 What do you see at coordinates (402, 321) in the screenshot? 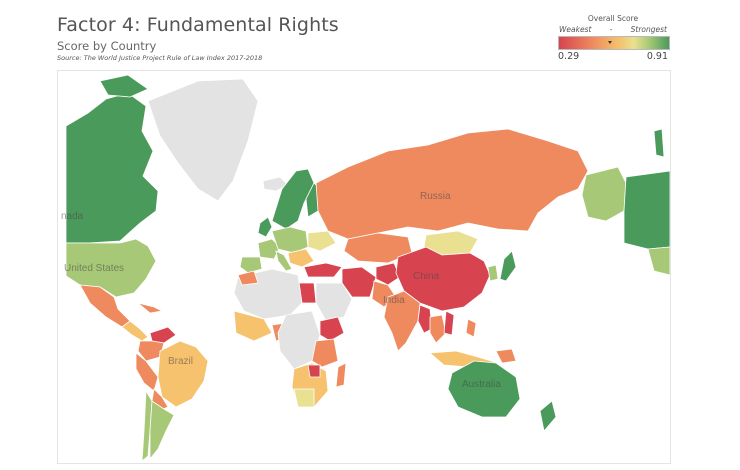
I see `region-india` at bounding box center [402, 321].